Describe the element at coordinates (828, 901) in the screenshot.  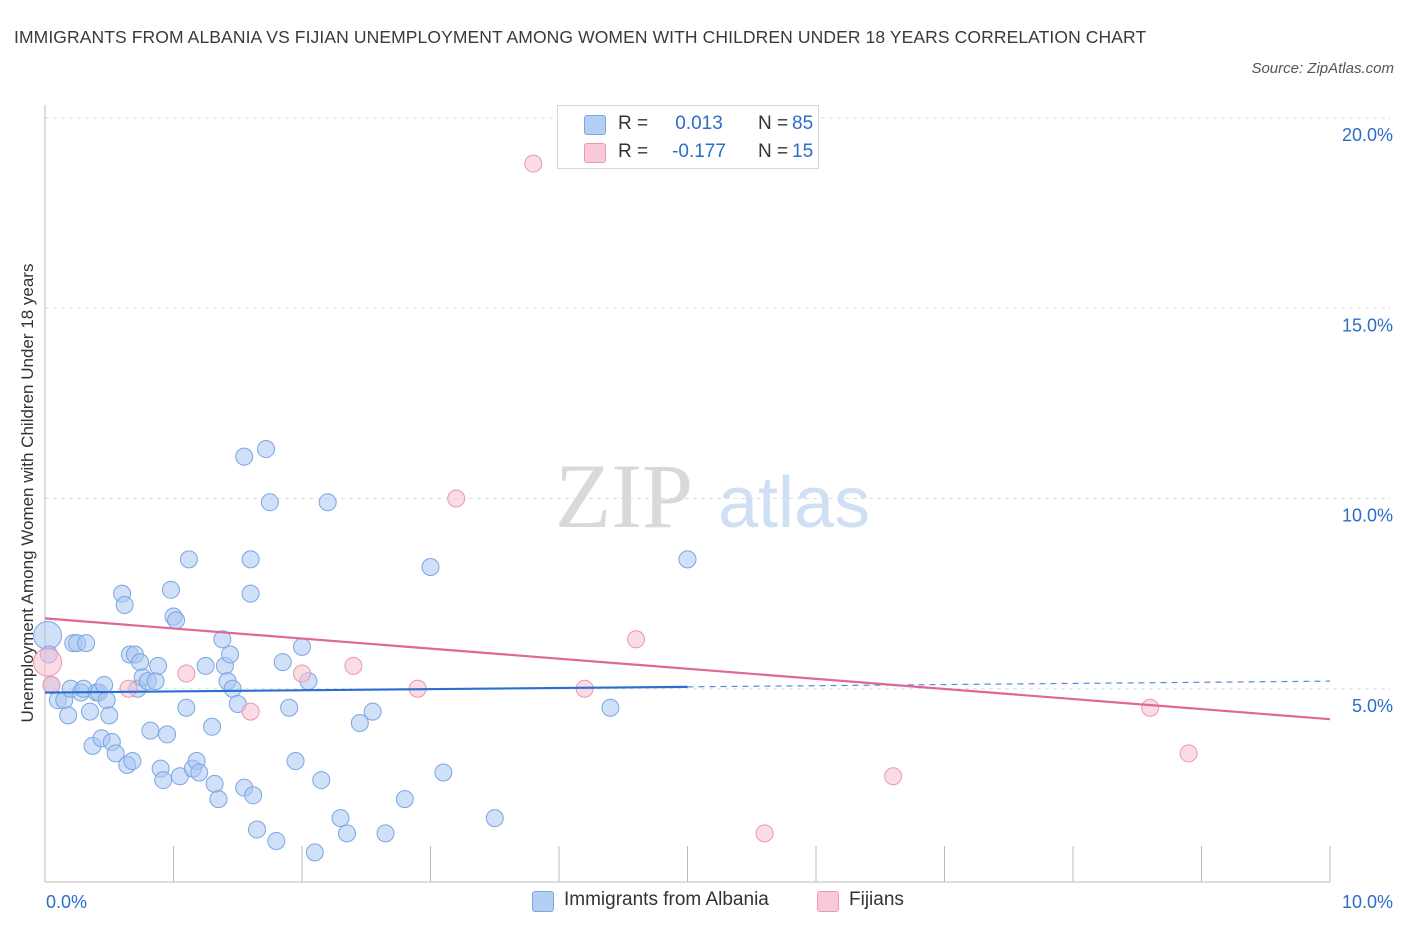
I see `bottom-legend-swatch-fijians` at that location.